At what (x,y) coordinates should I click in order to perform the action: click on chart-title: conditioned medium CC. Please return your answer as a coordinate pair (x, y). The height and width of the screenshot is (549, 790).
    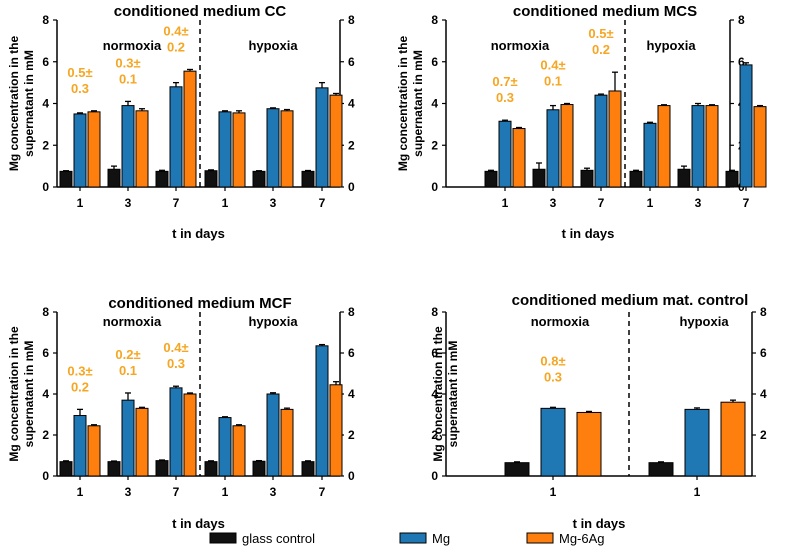
    Looking at the image, I should click on (200, 11).